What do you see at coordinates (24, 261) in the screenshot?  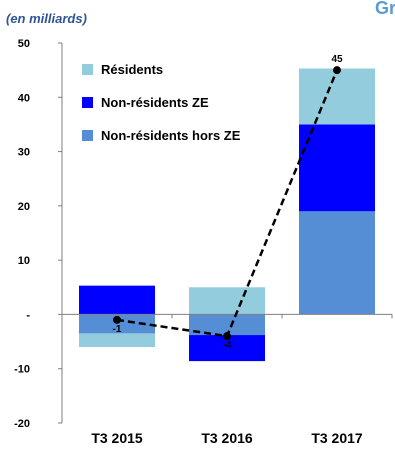 I see `y-tick-label: 10` at bounding box center [24, 261].